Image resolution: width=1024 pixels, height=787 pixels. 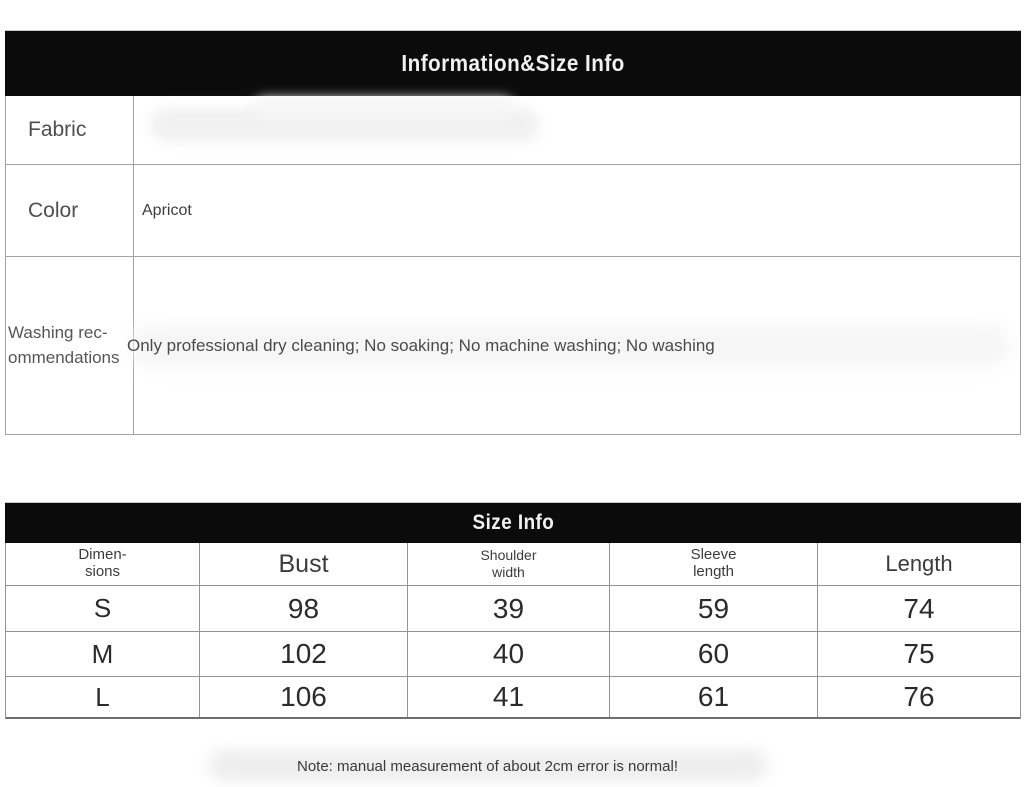 What do you see at coordinates (304, 697) in the screenshot?
I see `size-l-bust: 106` at bounding box center [304, 697].